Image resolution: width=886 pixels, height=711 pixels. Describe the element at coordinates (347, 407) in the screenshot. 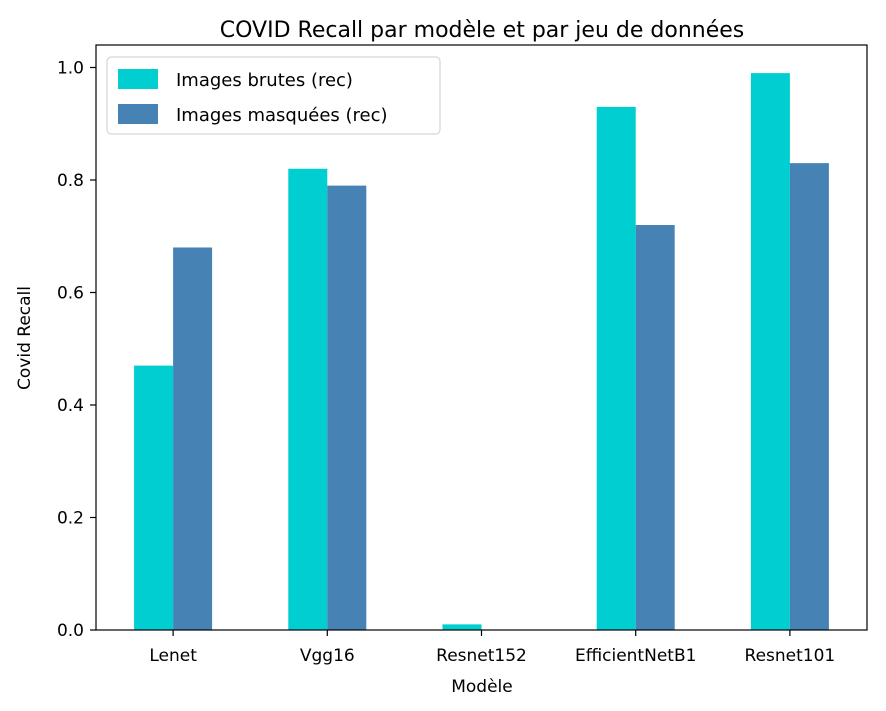

I see `bar-masked-vgg16` at that location.